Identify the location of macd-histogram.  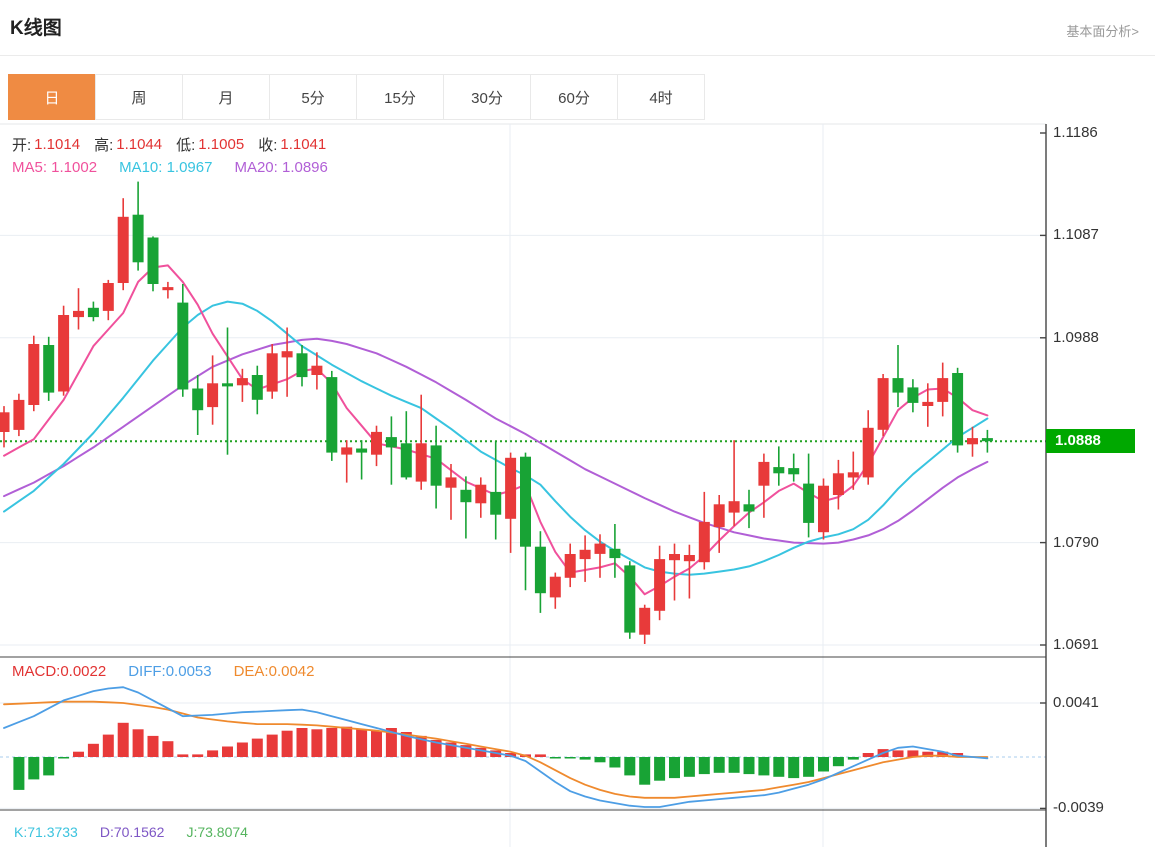
(488, 756).